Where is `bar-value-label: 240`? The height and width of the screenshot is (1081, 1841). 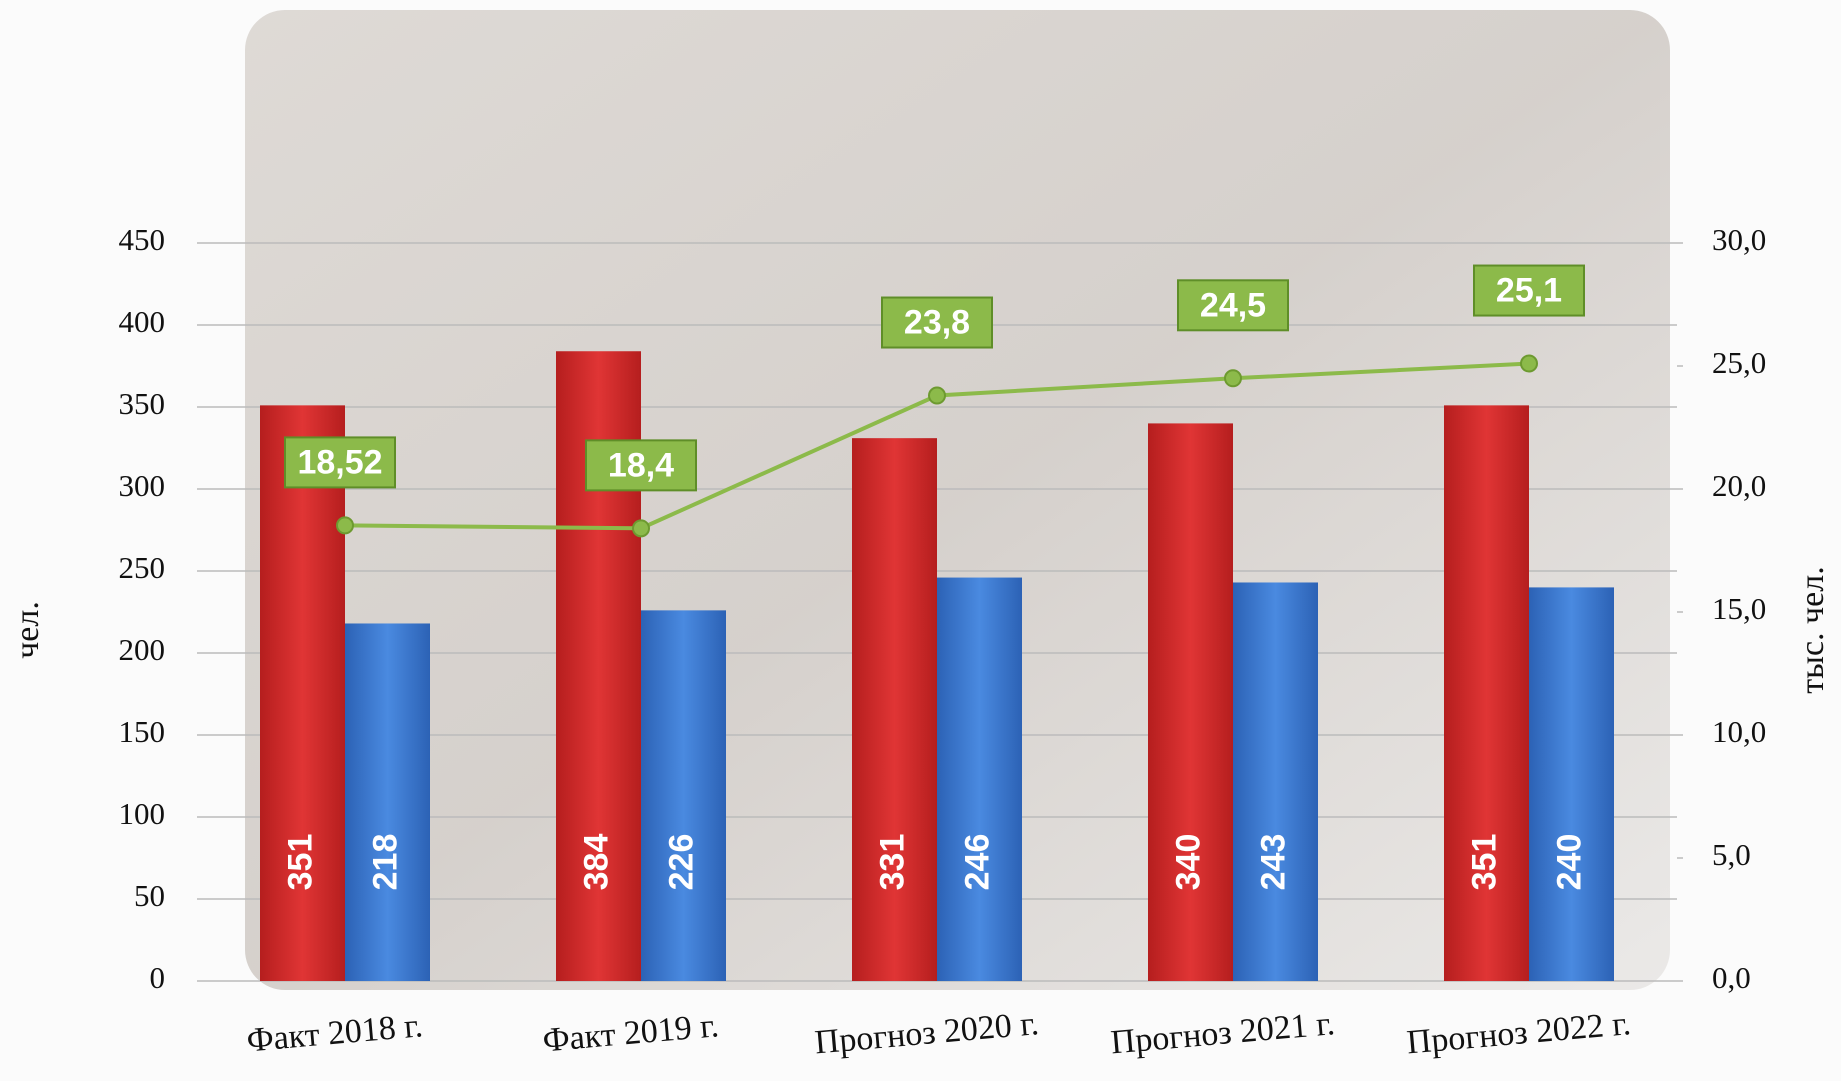
bar-value-label: 240 is located at coordinates (1569, 862).